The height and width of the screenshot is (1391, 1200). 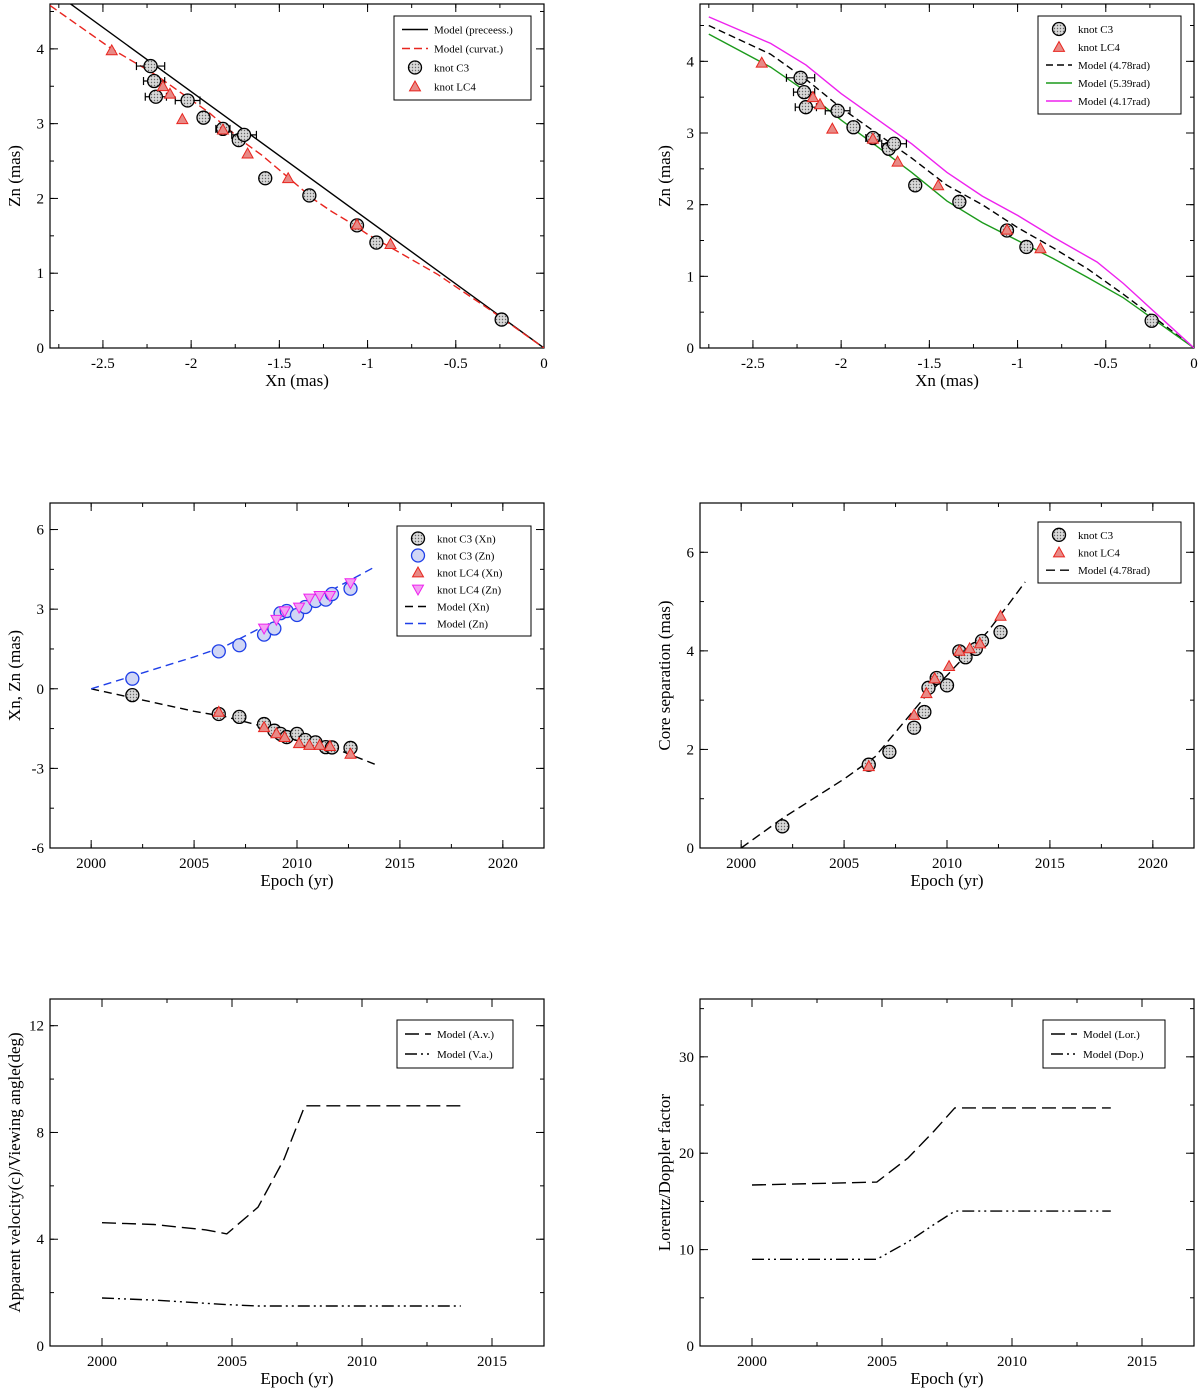 I want to click on y-axis-label: Apparent velocity(c)/Viewing angle(deg), so click(x=14, y=1172).